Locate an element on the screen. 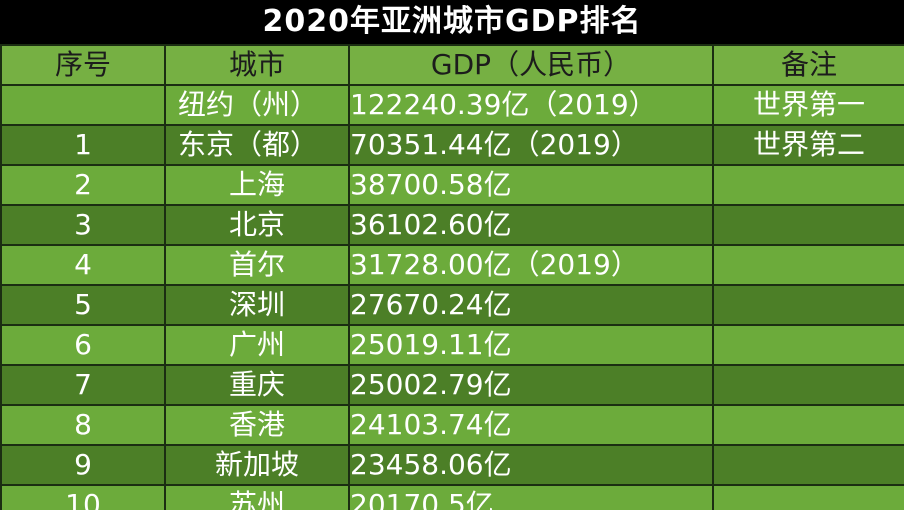 The image size is (904, 510). city-cell: 北京 is located at coordinates (257, 225).